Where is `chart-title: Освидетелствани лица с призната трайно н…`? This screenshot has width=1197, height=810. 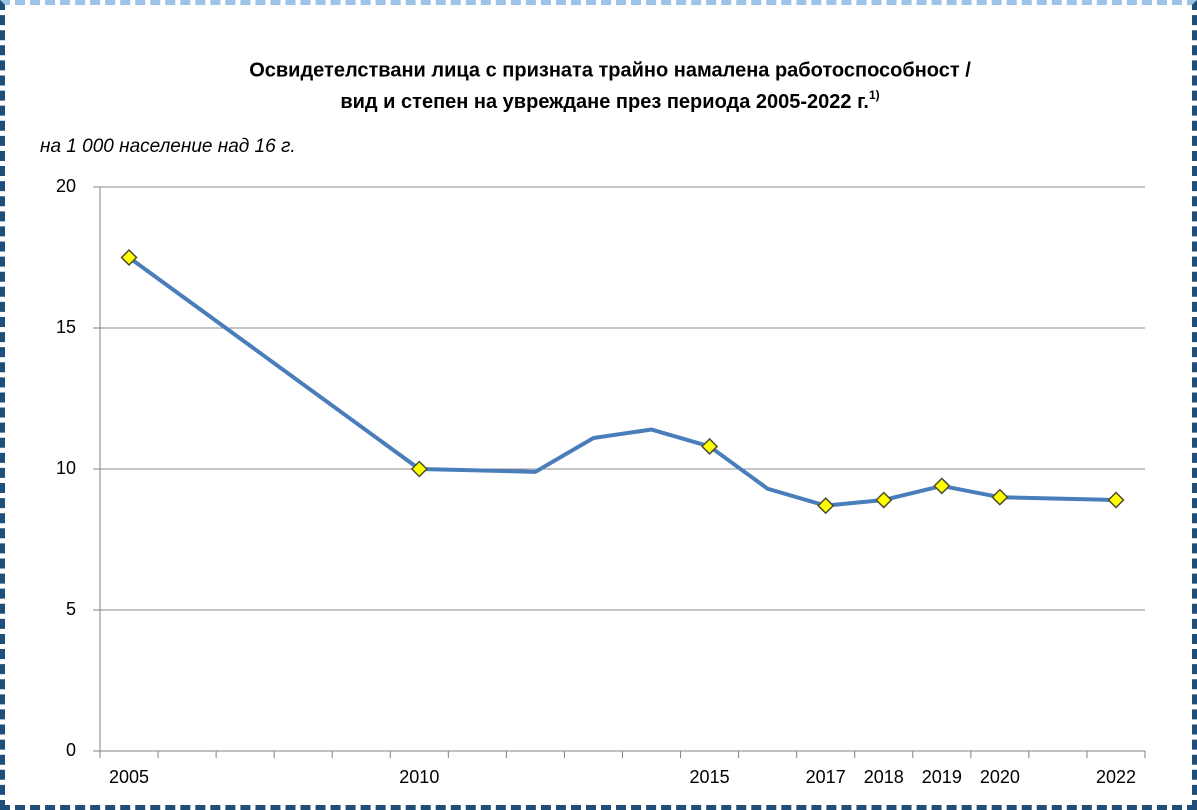
chart-title: Освидетелствани лица с призната трайно н… is located at coordinates (610, 70).